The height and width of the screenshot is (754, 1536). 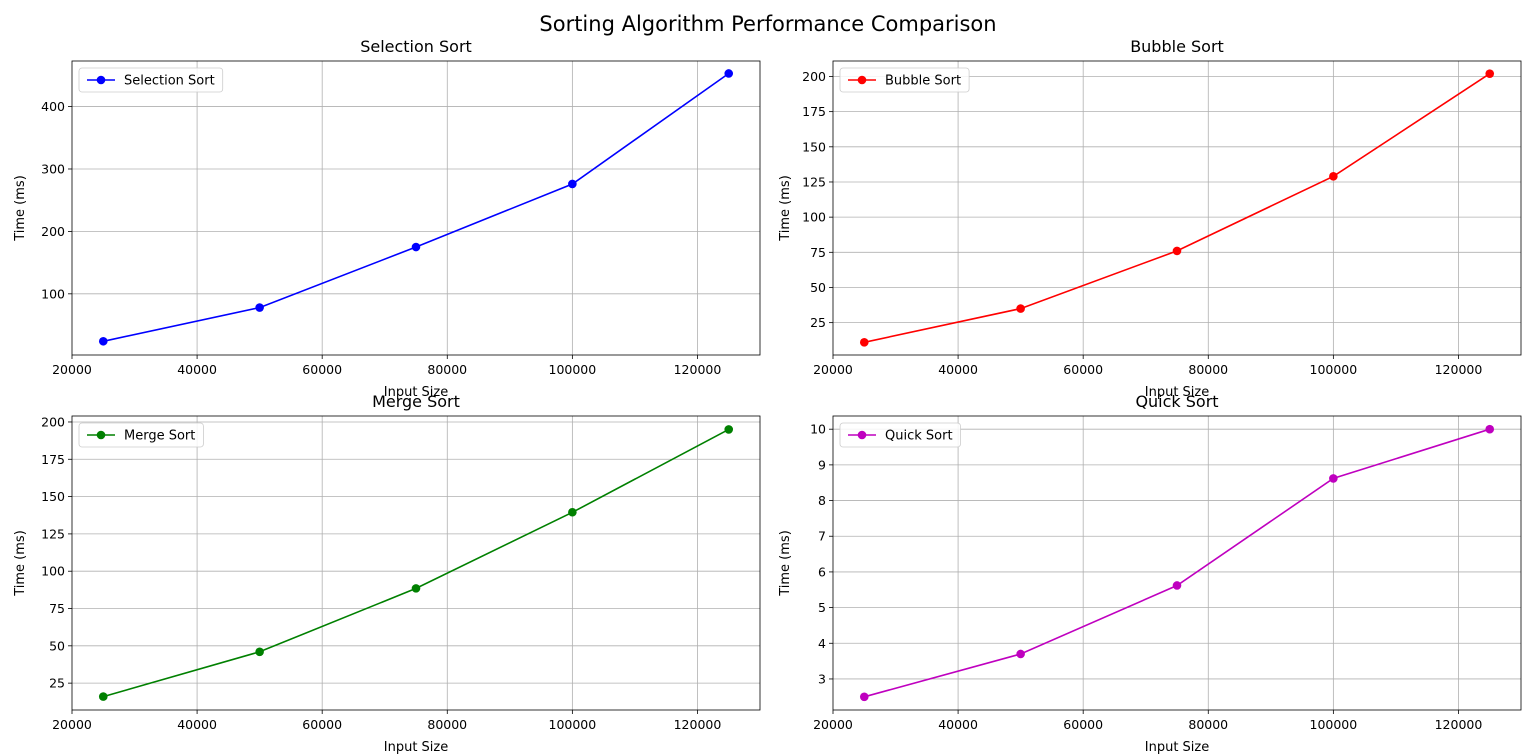 I want to click on legend-label: Selection Sort, so click(x=169, y=81).